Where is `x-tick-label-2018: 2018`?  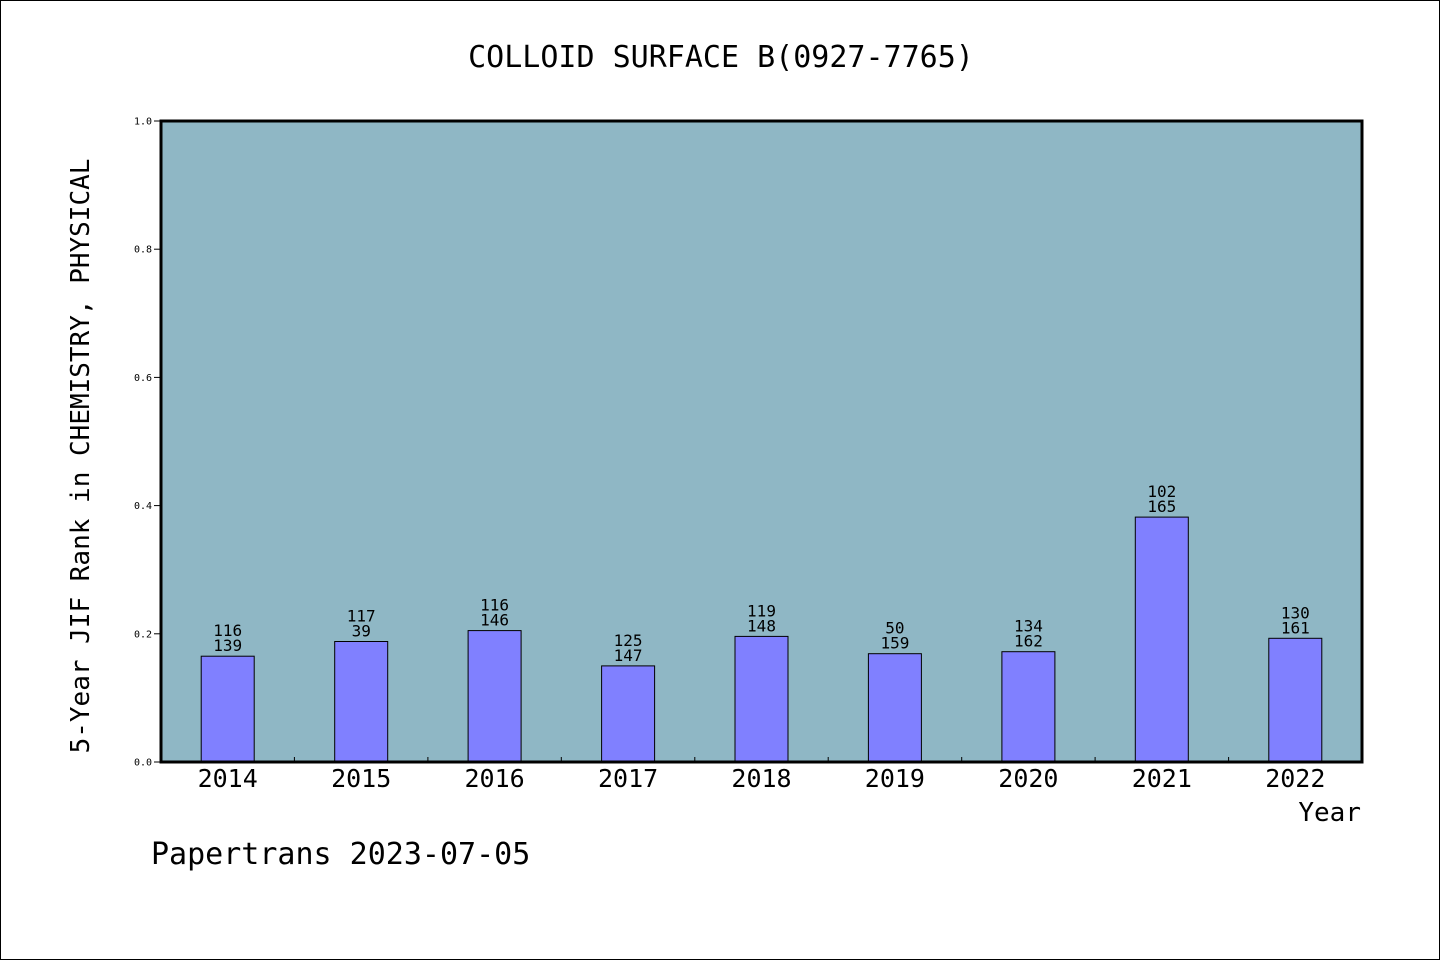 x-tick-label-2018: 2018 is located at coordinates (761, 778).